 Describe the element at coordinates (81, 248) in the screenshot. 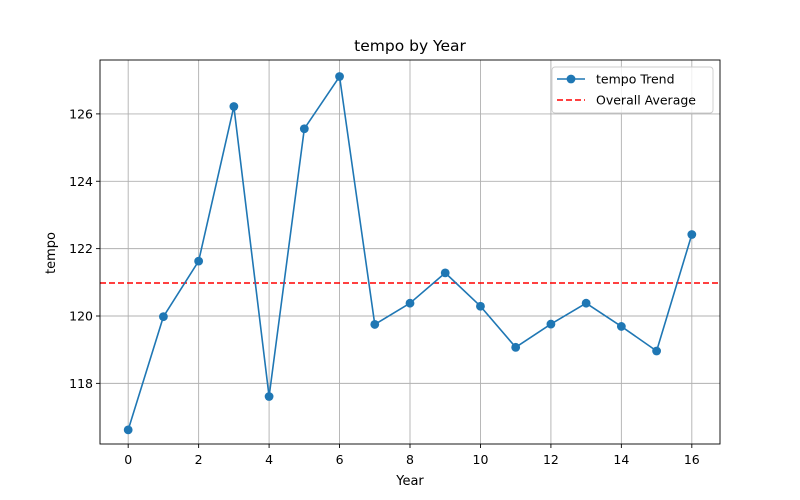

I see `y-tick-label: 122` at that location.